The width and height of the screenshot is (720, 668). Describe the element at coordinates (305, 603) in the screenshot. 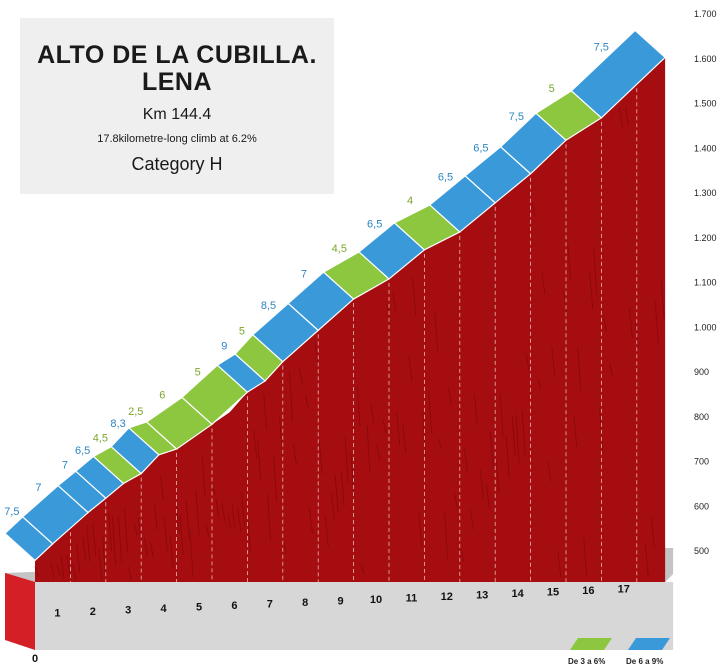

I see `km-tick-label: 8` at that location.